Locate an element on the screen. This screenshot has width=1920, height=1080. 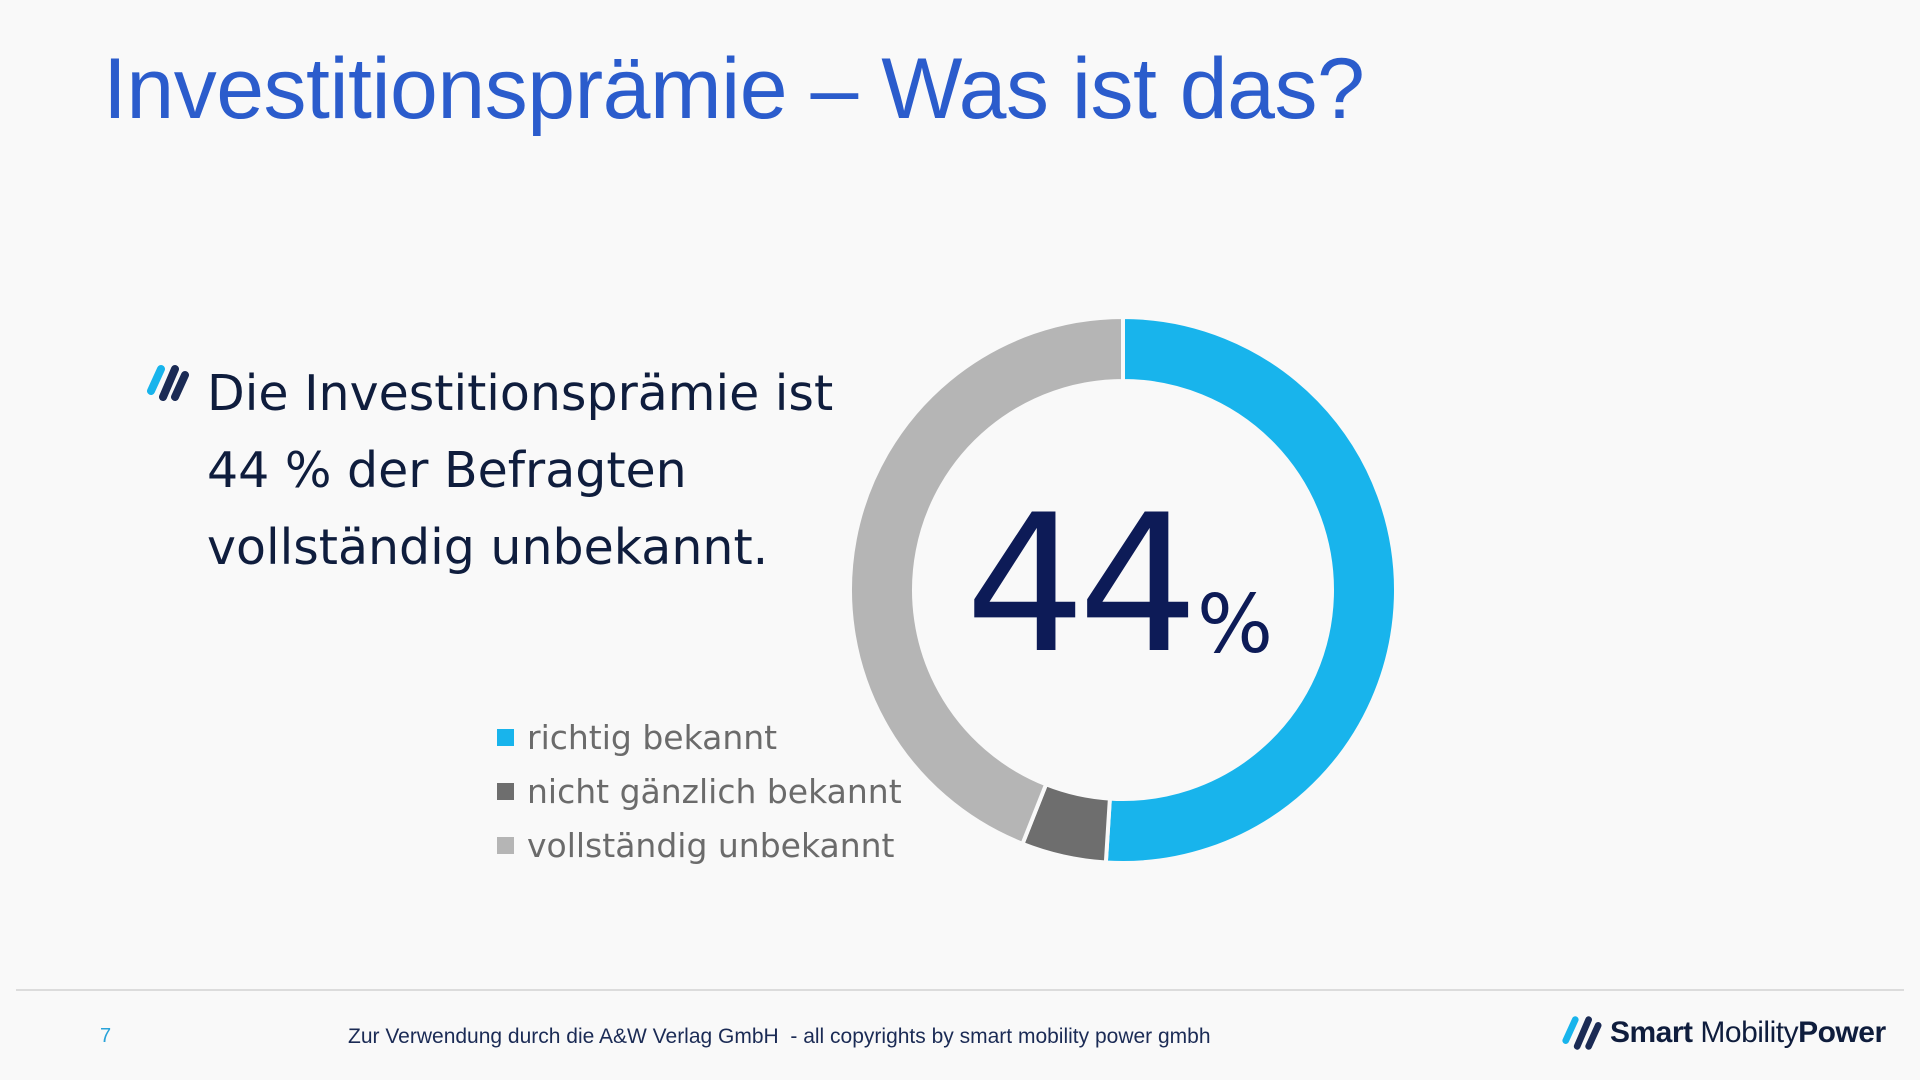
donut-chart is located at coordinates (1123, 589).